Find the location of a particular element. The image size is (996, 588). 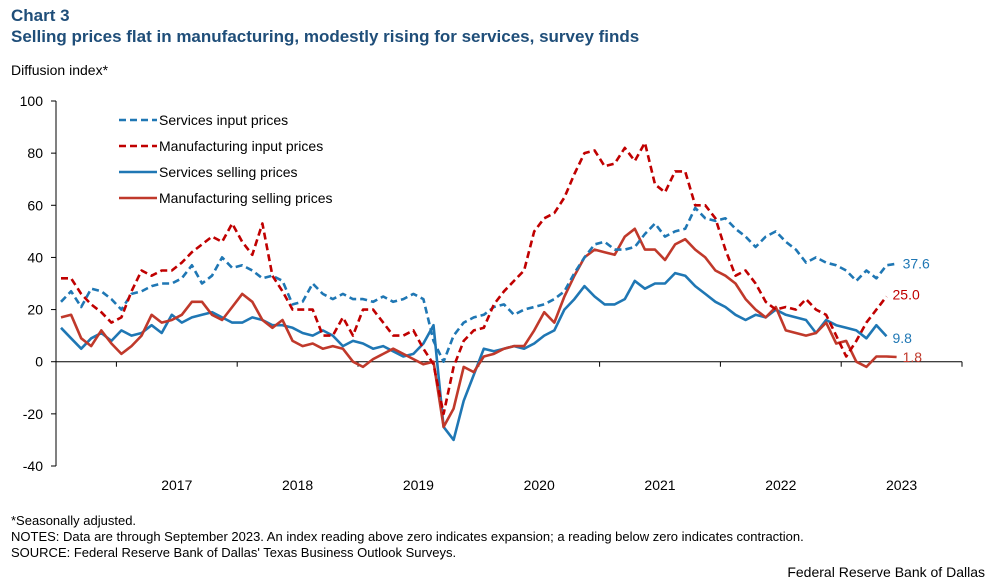

y-tick-label: 100 is located at coordinates (32, 101).